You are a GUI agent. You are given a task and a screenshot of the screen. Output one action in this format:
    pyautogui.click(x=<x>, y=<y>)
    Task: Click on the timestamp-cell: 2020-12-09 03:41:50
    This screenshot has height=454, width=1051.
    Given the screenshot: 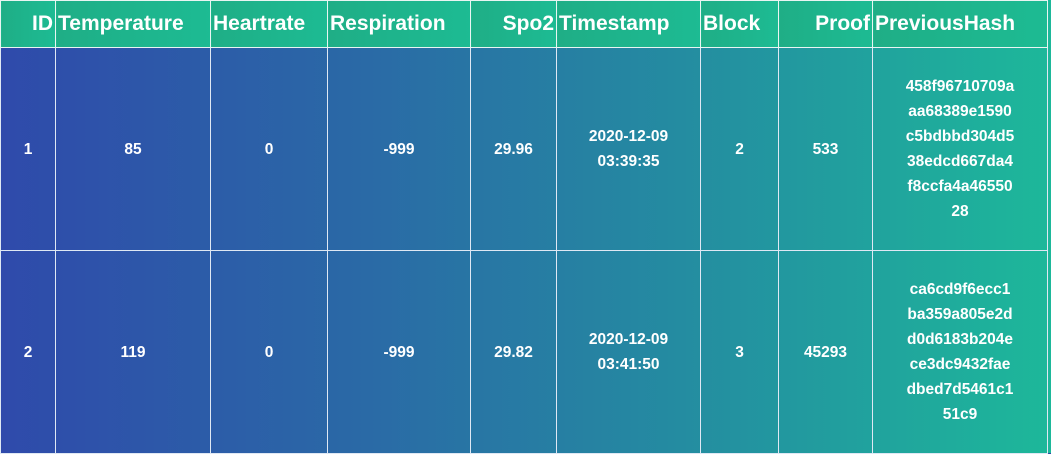 What is the action you would take?
    pyautogui.click(x=628, y=352)
    